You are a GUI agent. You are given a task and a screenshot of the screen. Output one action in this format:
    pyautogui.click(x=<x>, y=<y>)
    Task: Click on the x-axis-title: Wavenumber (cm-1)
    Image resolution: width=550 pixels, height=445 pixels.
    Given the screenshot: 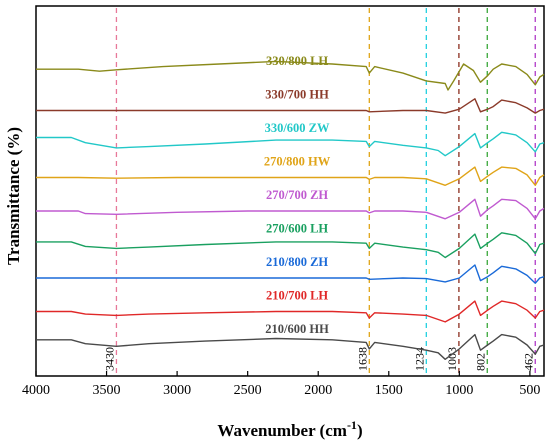 What is the action you would take?
    pyautogui.click(x=289, y=429)
    